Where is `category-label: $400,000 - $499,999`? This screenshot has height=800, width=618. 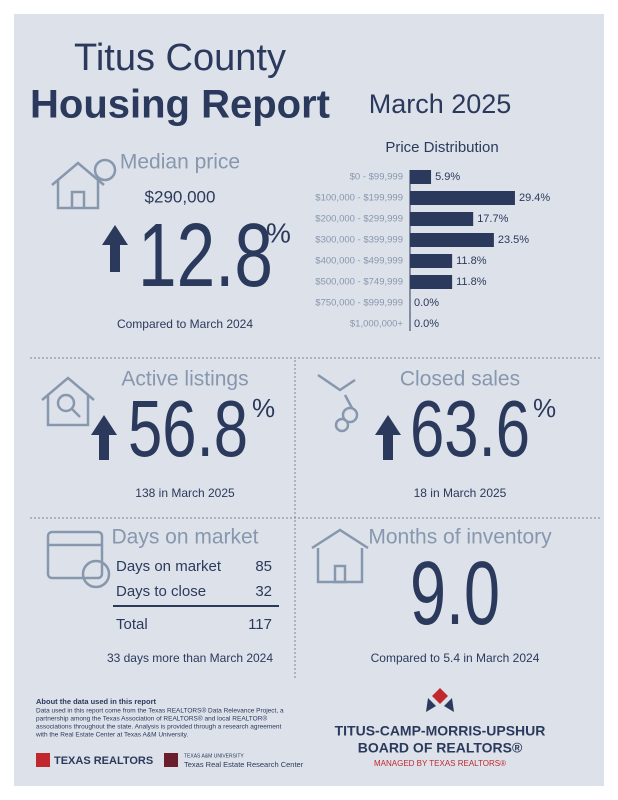
category-label: $400,000 - $499,999 is located at coordinates (359, 261).